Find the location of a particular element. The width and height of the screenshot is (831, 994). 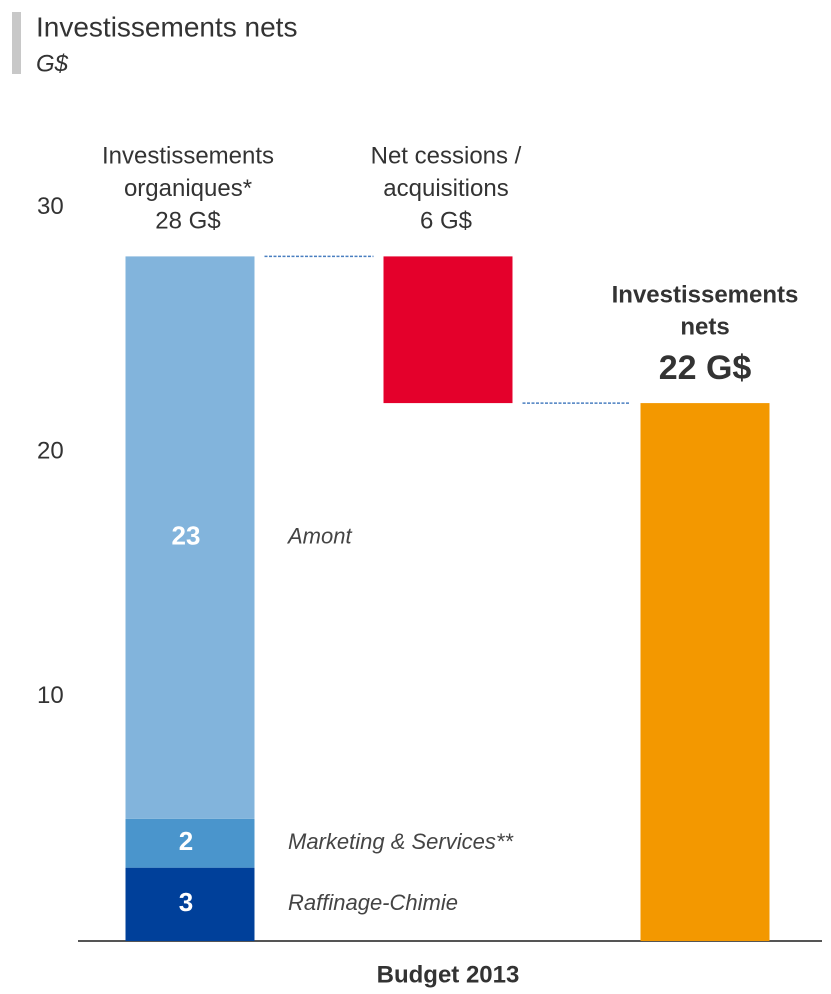

category-label: acquisitions is located at coordinates (445, 188).